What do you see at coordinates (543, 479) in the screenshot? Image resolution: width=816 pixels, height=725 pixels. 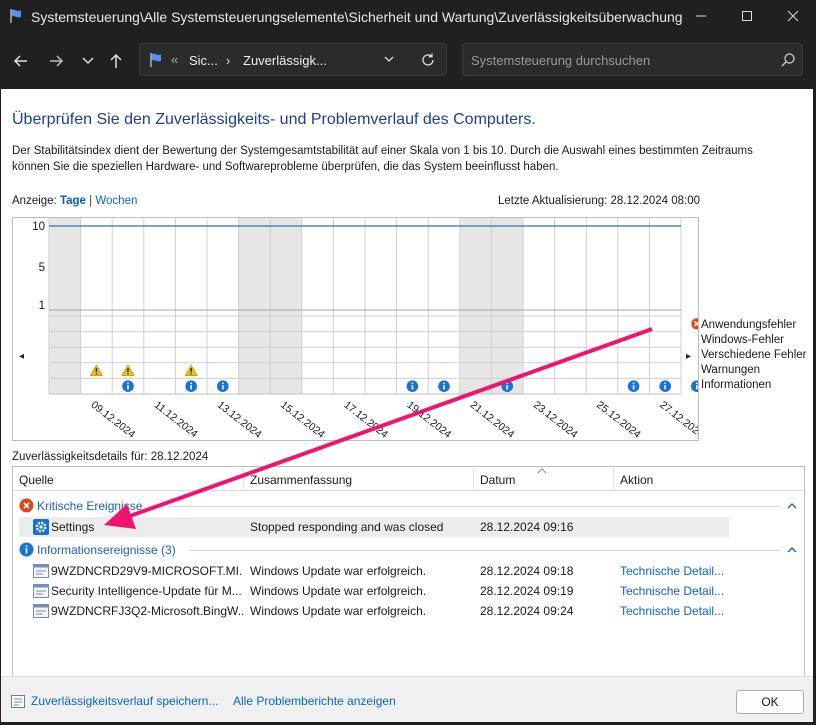 I see `column-header-date: Datum` at bounding box center [543, 479].